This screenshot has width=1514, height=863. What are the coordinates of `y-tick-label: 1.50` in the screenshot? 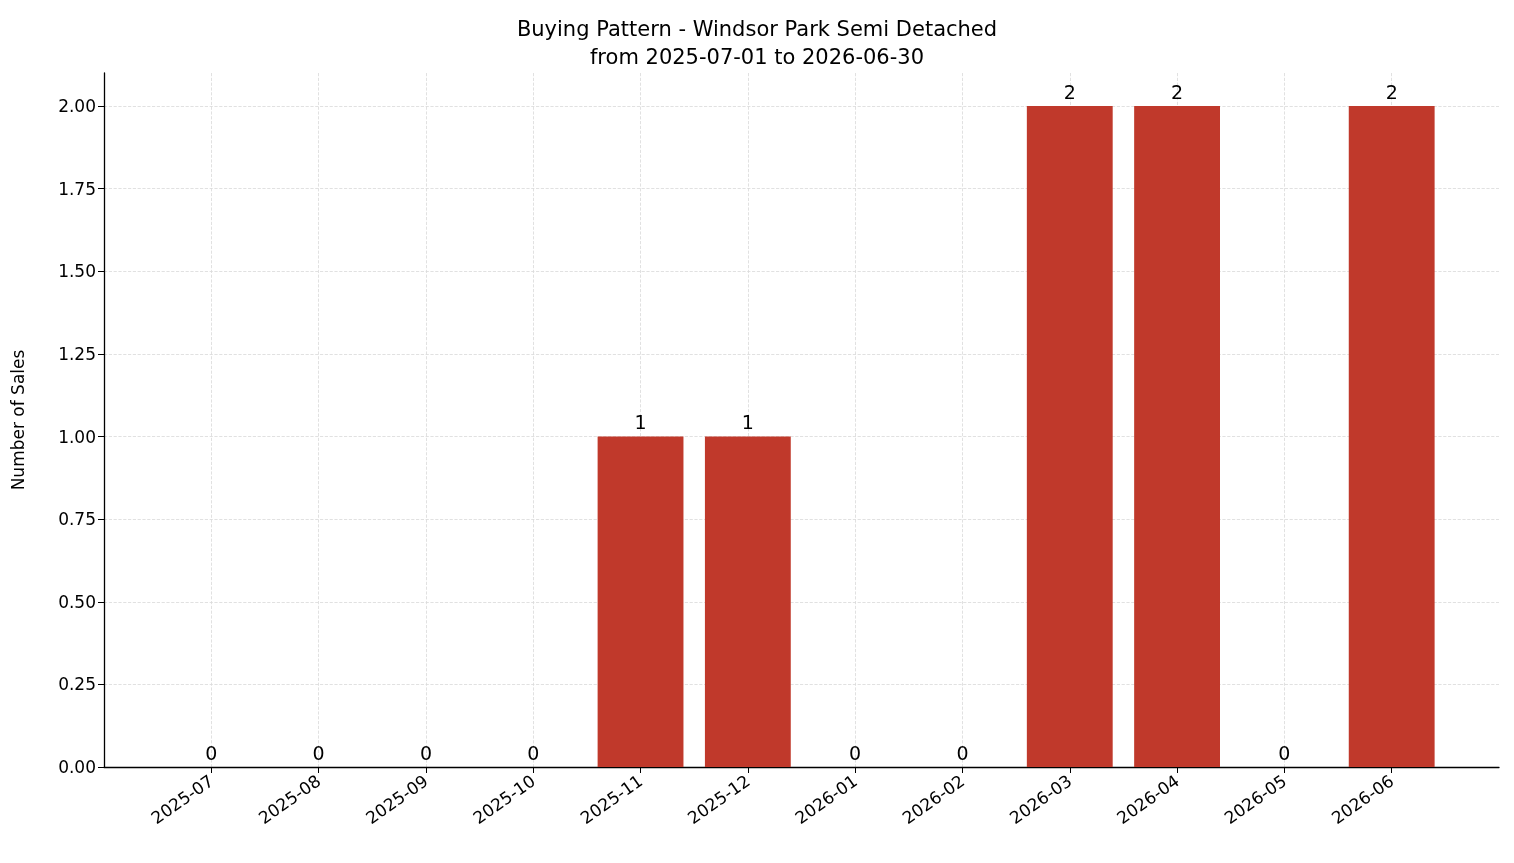 It's located at (77, 271).